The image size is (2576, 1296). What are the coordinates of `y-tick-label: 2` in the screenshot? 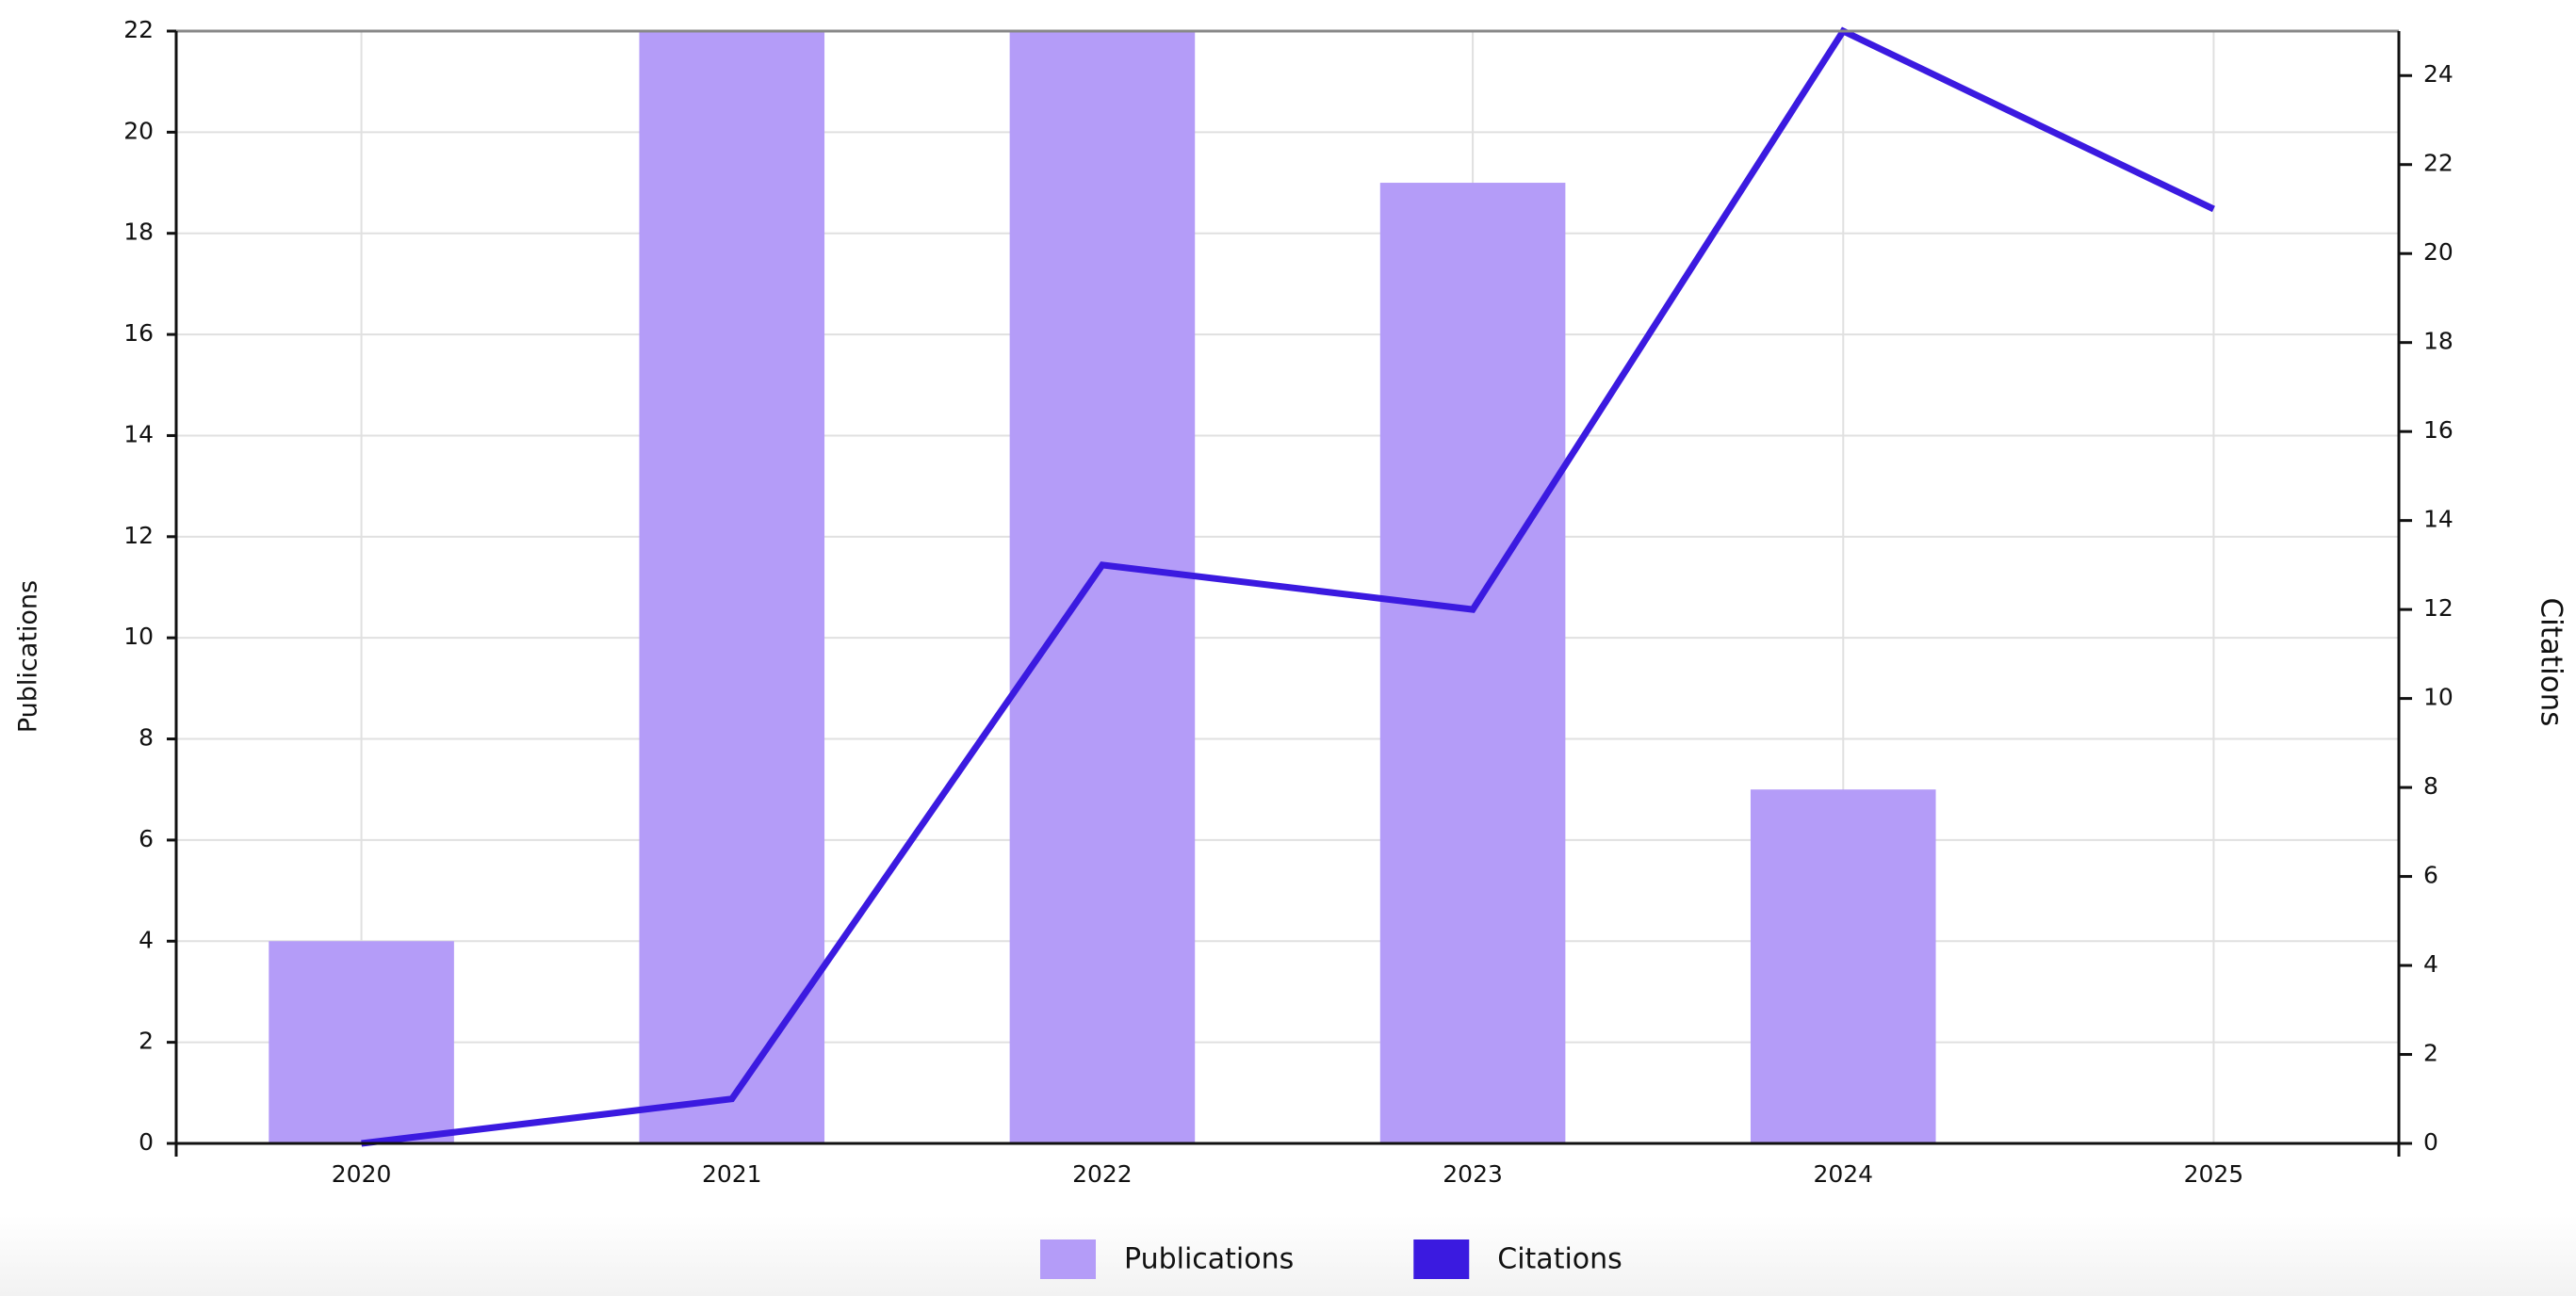 It's located at (146, 1041).